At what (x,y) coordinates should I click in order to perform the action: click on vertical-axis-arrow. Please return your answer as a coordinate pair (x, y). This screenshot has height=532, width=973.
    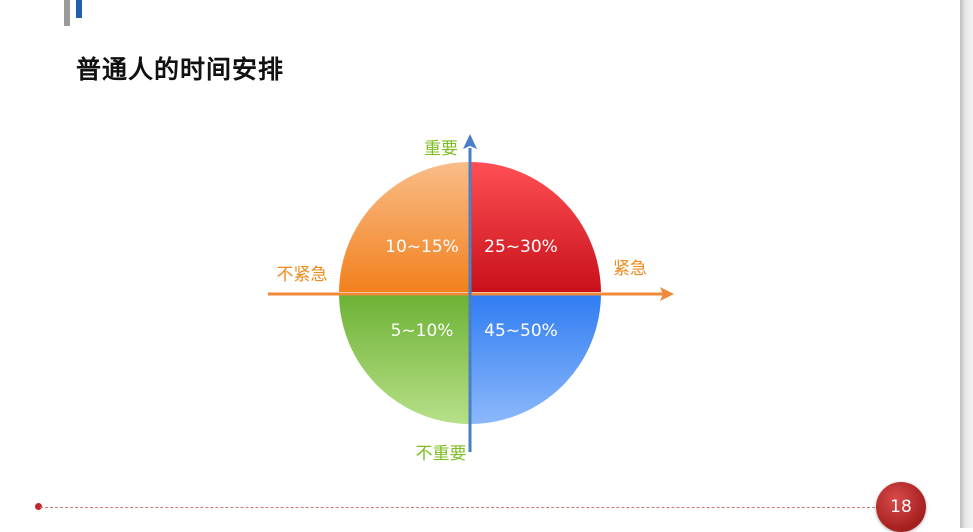
    Looking at the image, I should click on (470, 293).